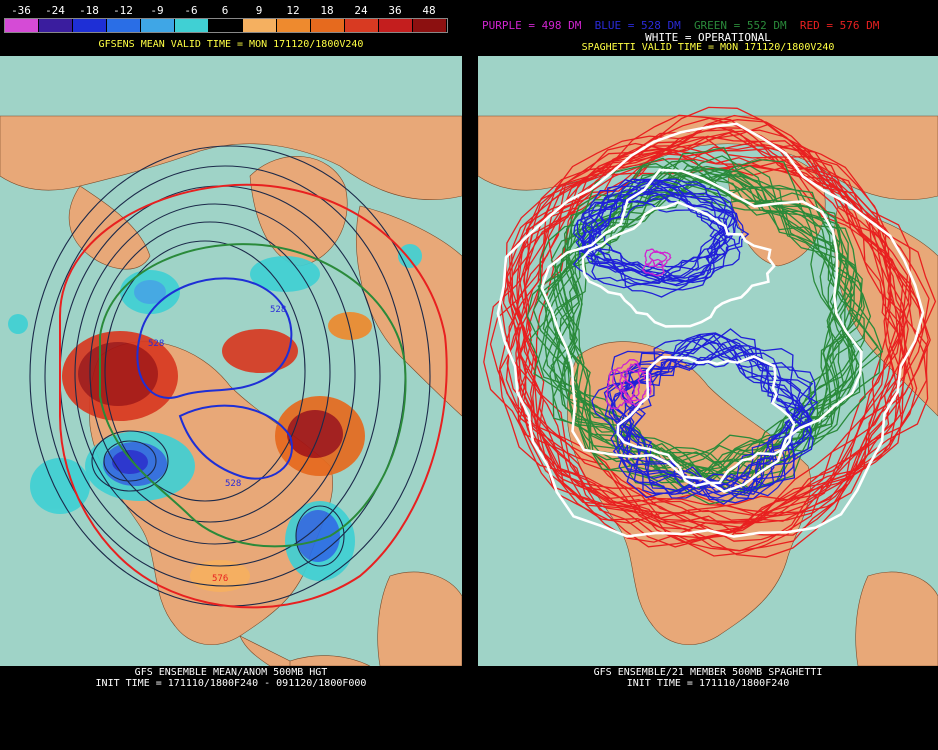  Describe the element at coordinates (260, 351) in the screenshot. I see `positive-anomaly-hudson` at that location.